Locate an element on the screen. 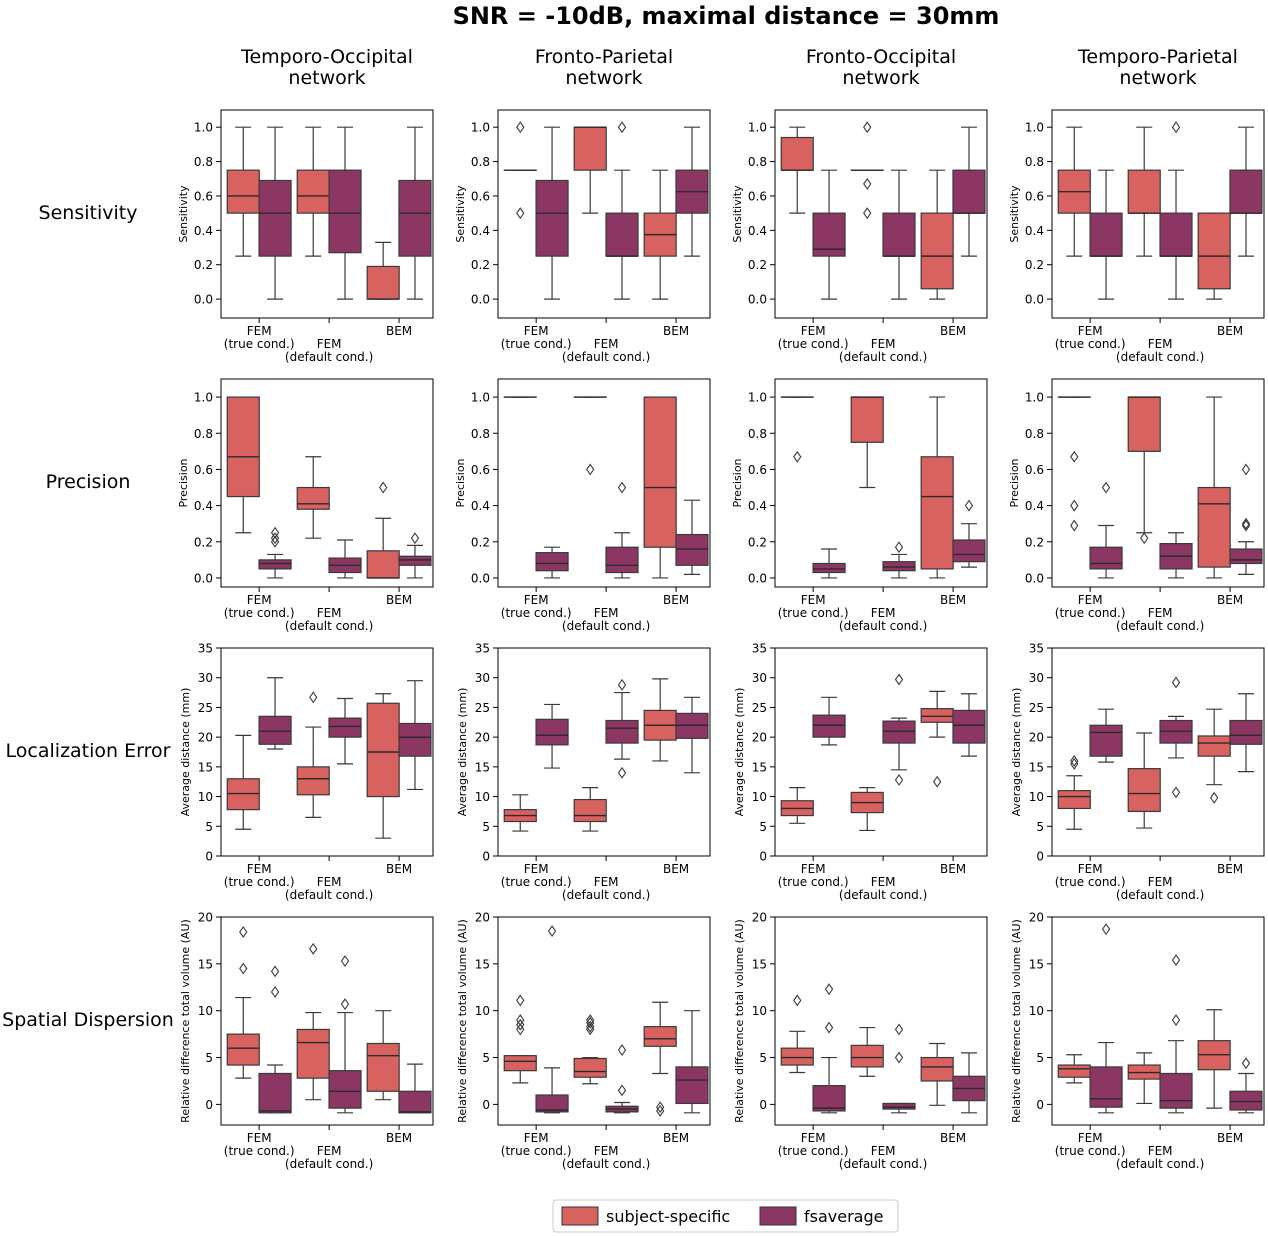 The image size is (1268, 1236). figure-title: SNR = -10dB, maximal distance = 30mm is located at coordinates (726, 16).